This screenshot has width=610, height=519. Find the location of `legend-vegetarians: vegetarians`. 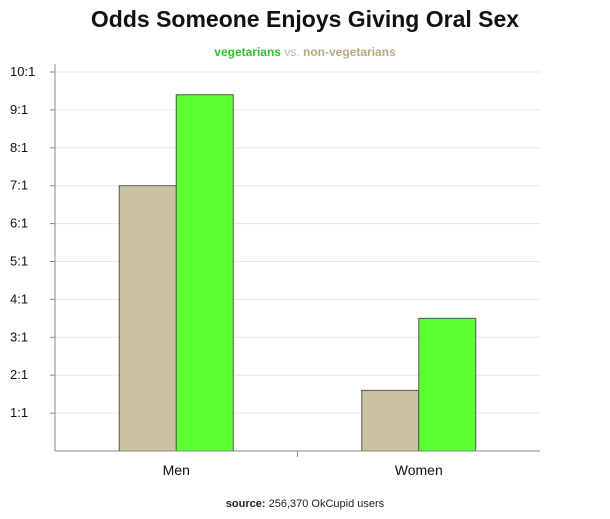

legend-vegetarians: vegetarians is located at coordinates (247, 52).